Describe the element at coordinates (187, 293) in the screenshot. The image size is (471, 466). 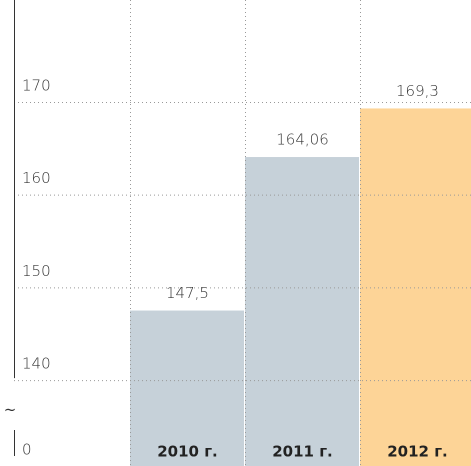
I see `value-label: 147,5` at that location.